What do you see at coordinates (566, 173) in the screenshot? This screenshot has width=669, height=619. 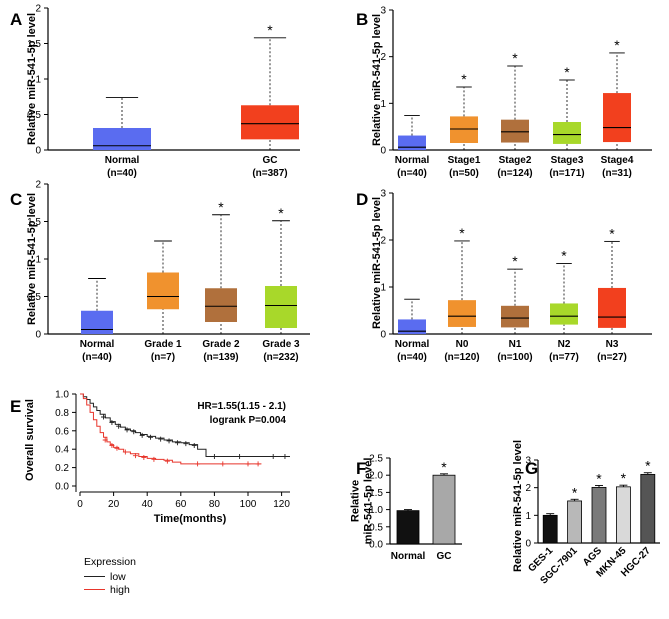 I see `category-count: (n=171)` at bounding box center [566, 173].